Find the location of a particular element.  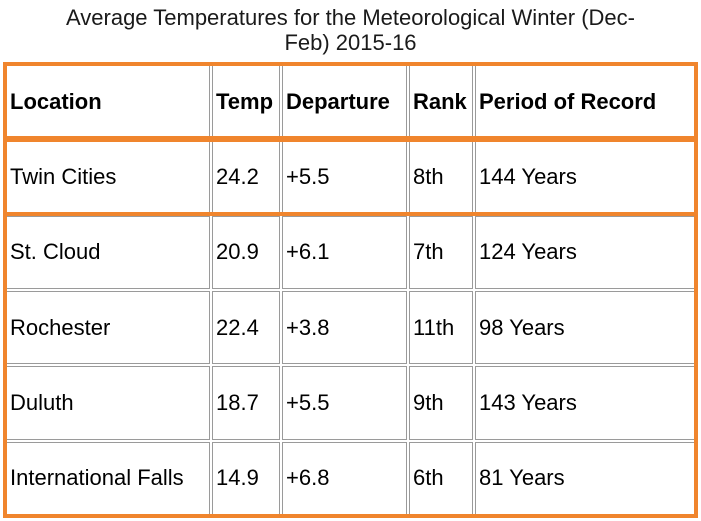

table-row: St. Cloud 20.9 +6.1 7th 124 Years is located at coordinates (350, 252).